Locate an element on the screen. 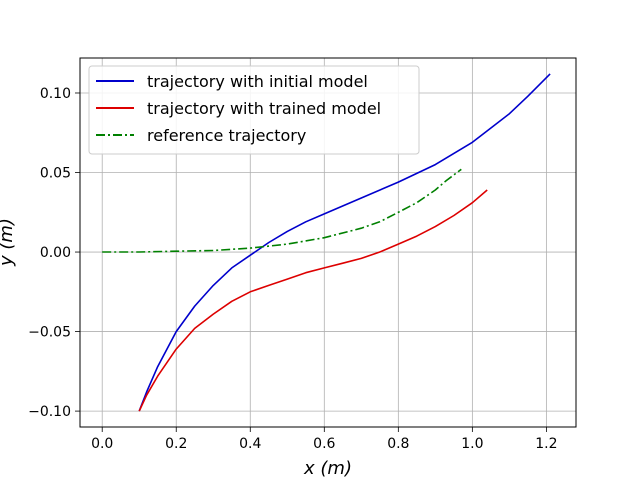  x-tick-label: 1.2 is located at coordinates (546, 444).